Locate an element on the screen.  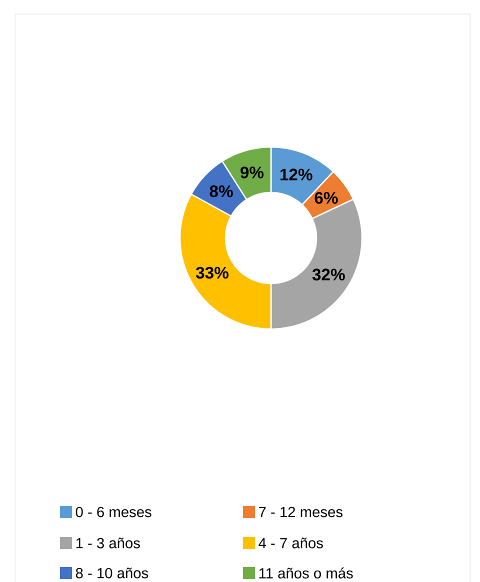
legend-label: 4 - 7 años is located at coordinates (290, 543).